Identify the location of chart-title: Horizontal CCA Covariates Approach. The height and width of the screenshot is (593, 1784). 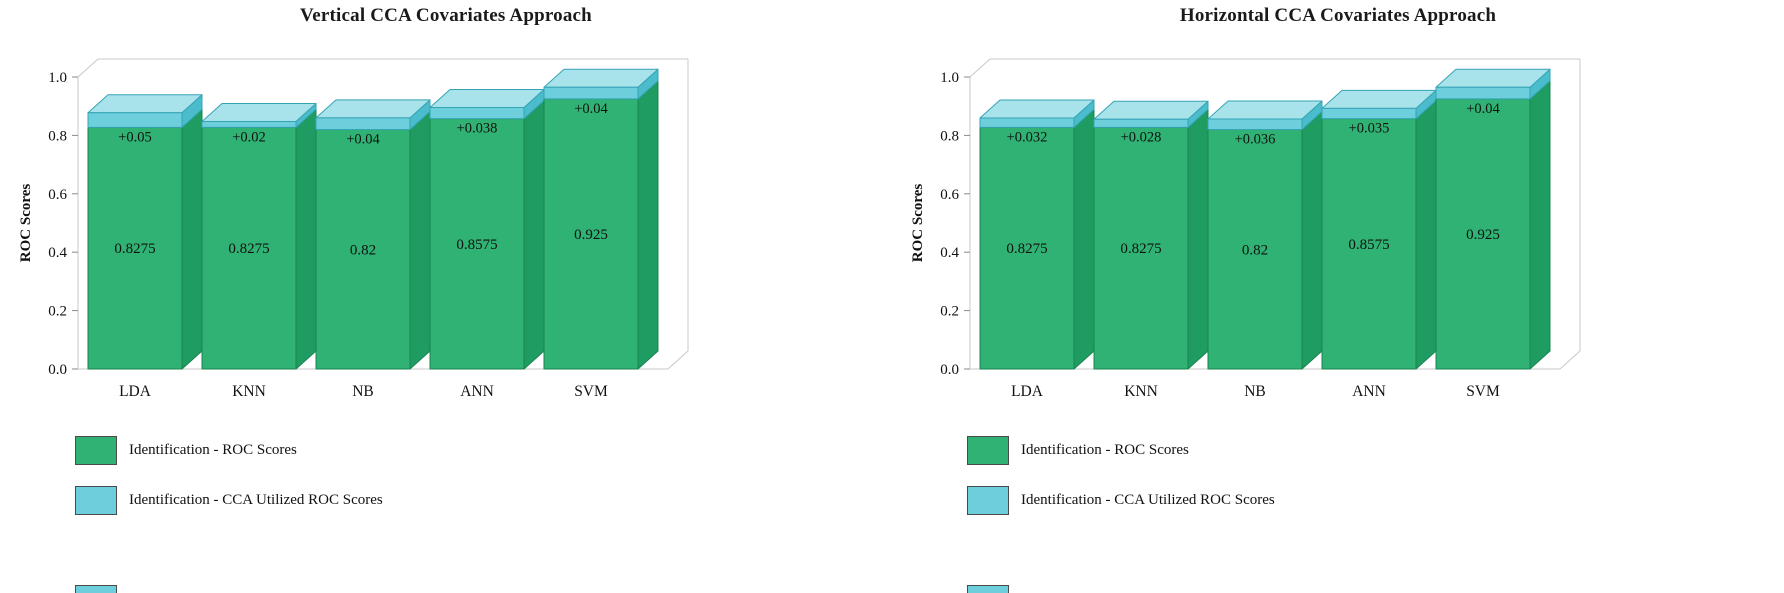
(1338, 15).